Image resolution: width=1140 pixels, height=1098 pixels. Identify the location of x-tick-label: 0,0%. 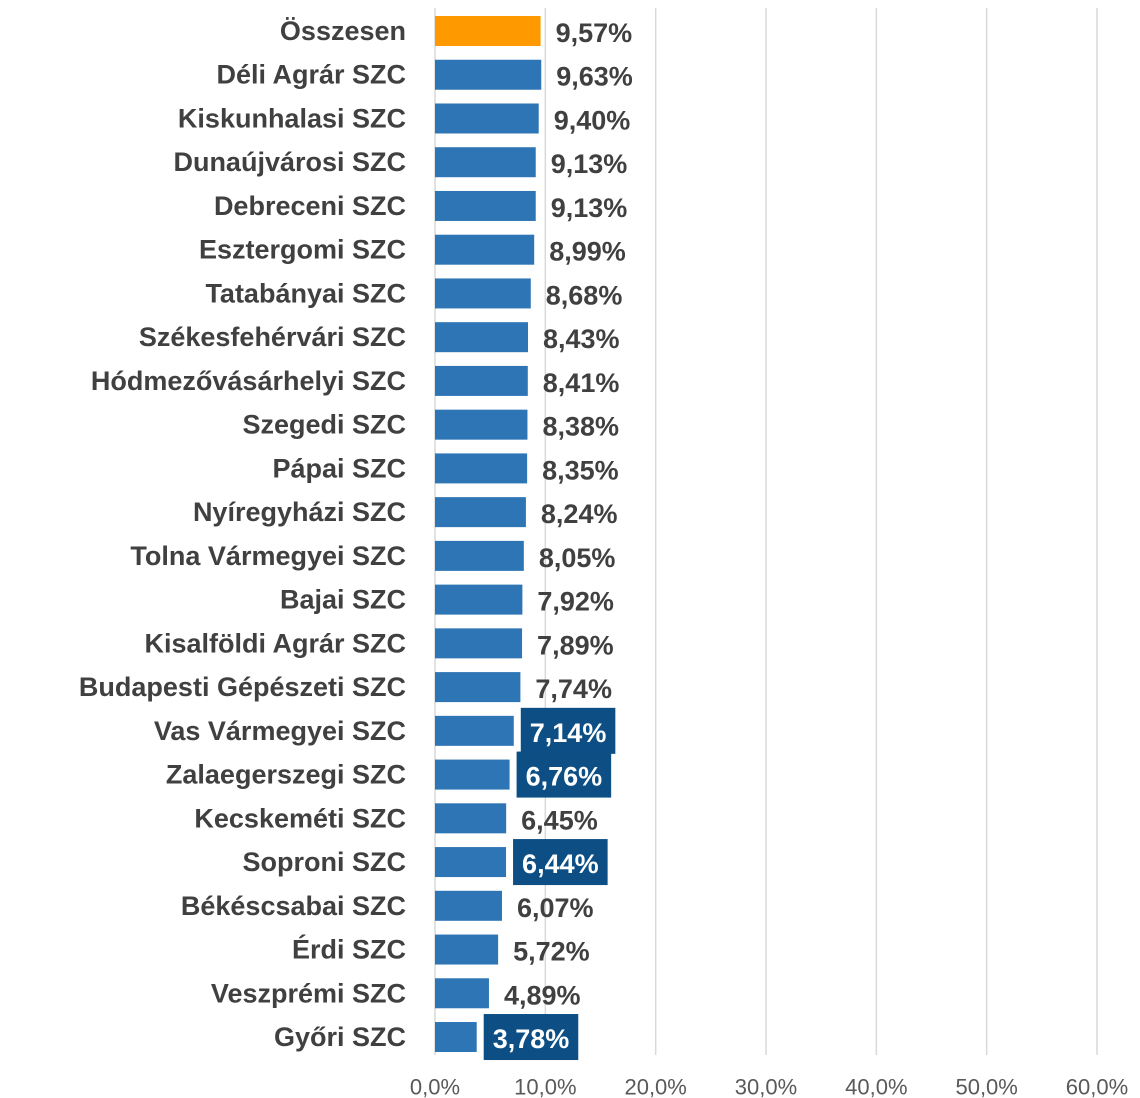
(435, 1086).